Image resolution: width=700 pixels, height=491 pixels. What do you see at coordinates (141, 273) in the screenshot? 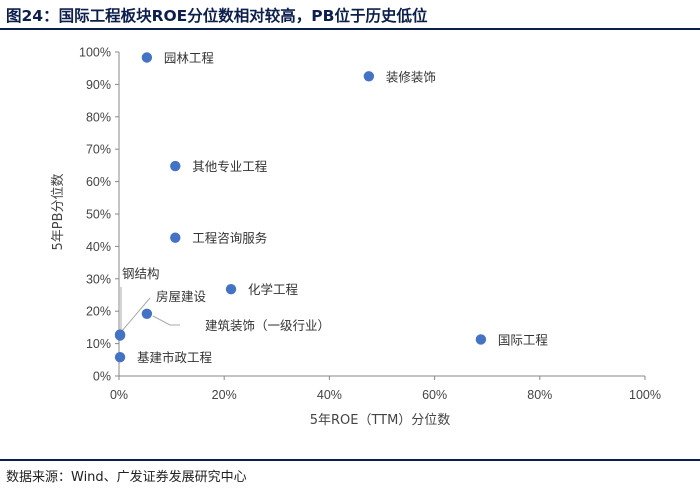
I see `point-label: 钢结构` at bounding box center [141, 273].